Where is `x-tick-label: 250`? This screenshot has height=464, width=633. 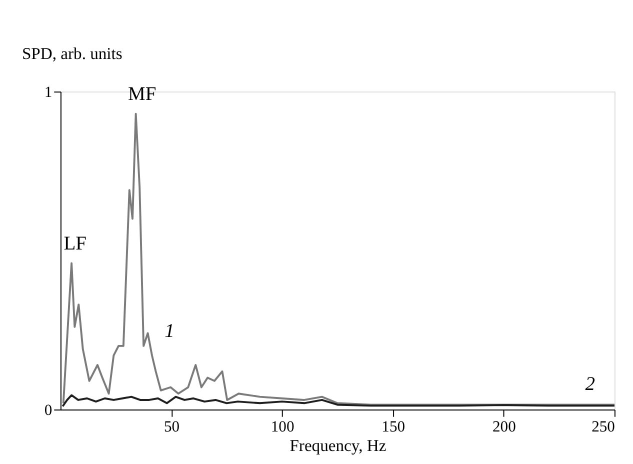 x-tick-label: 250 is located at coordinates (604, 427).